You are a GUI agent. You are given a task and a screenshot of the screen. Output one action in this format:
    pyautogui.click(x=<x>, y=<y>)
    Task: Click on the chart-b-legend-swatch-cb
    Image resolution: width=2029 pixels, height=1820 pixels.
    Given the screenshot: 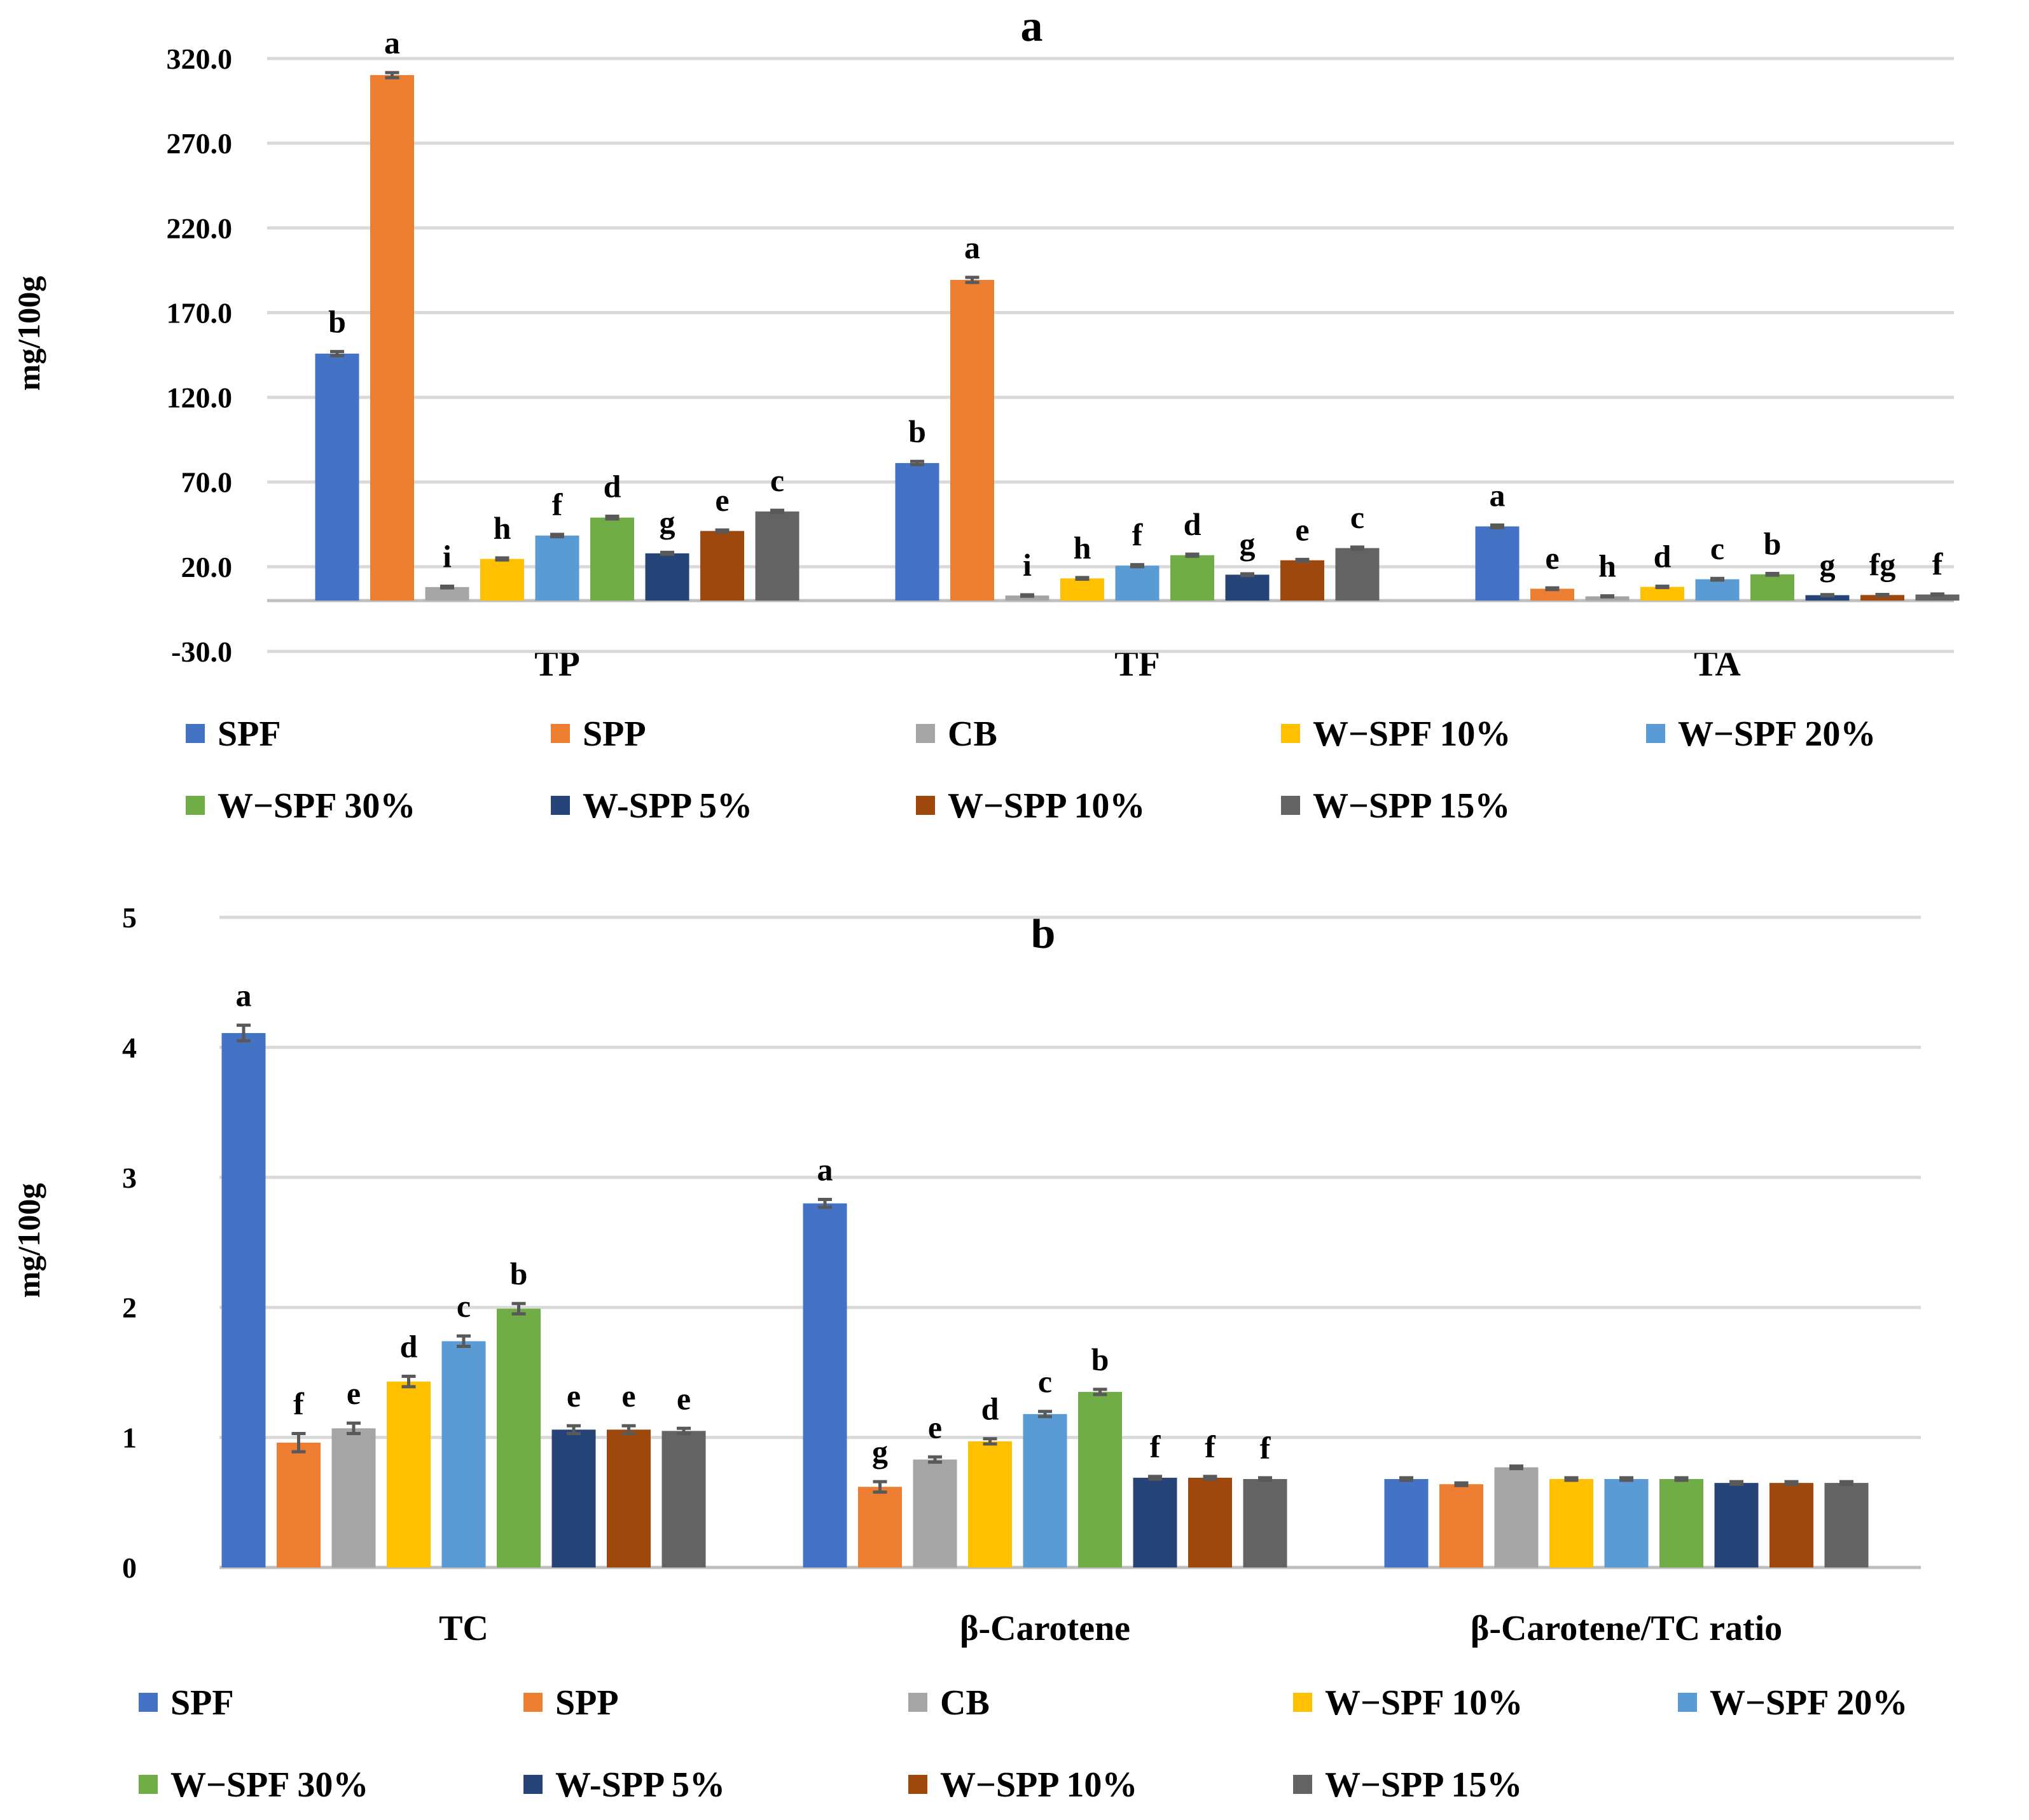 What is the action you would take?
    pyautogui.click(x=917, y=1702)
    